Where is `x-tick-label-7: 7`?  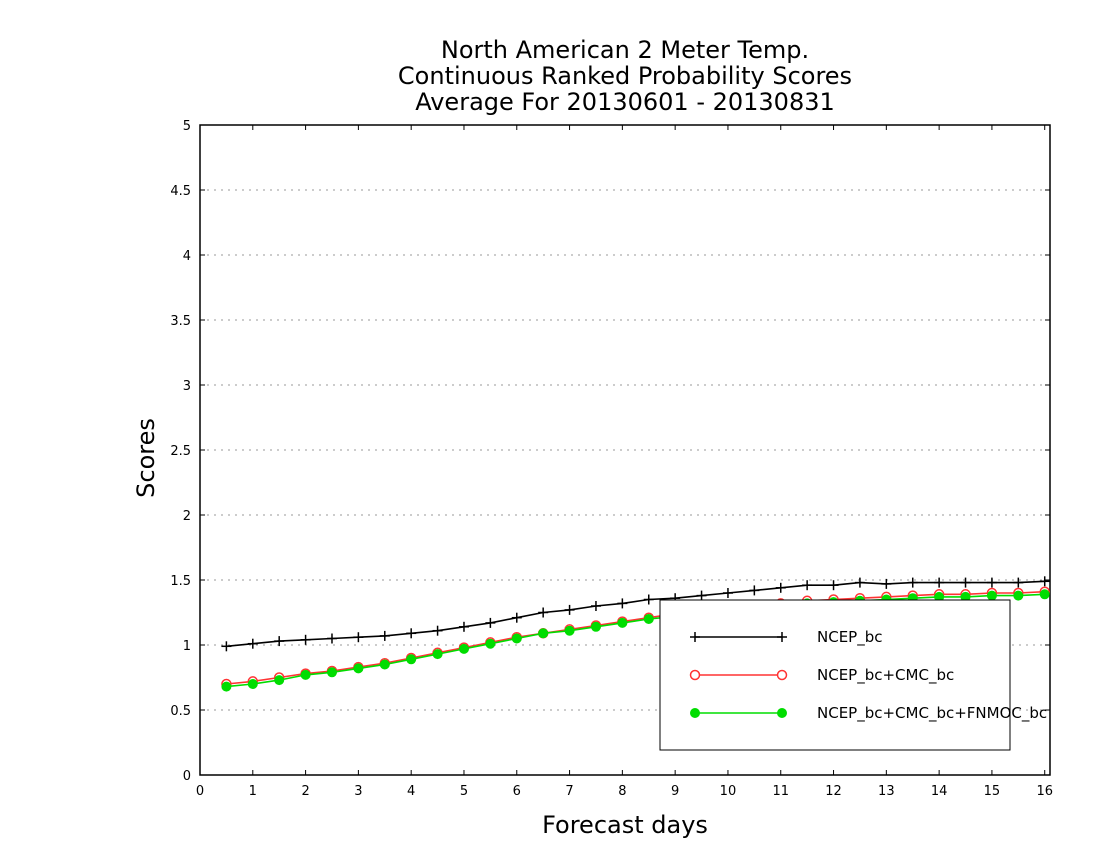 x-tick-label-7: 7 is located at coordinates (569, 791).